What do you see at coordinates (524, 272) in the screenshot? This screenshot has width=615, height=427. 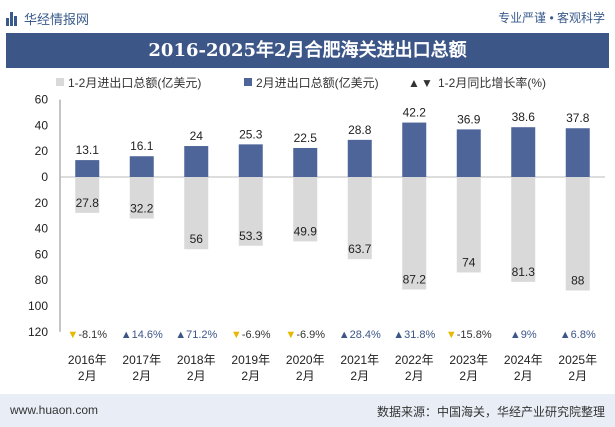 I see `data-label-janfeb: 81.3` at bounding box center [524, 272].